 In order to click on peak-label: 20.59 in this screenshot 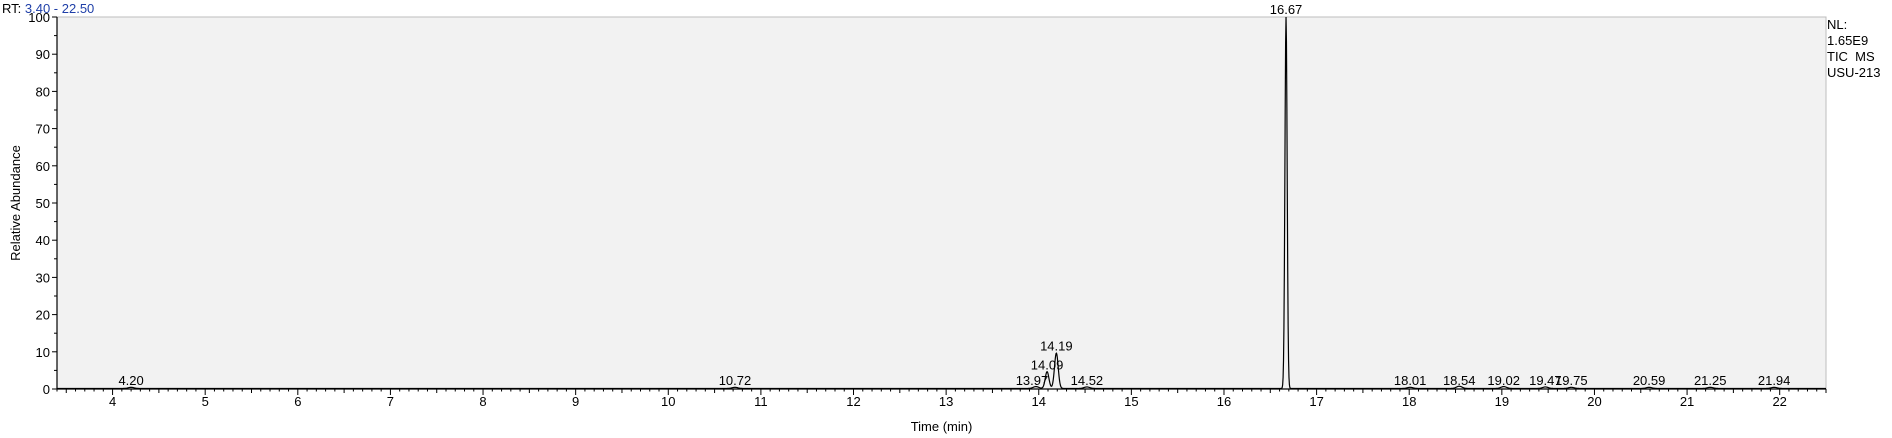, I will do `click(1649, 380)`.